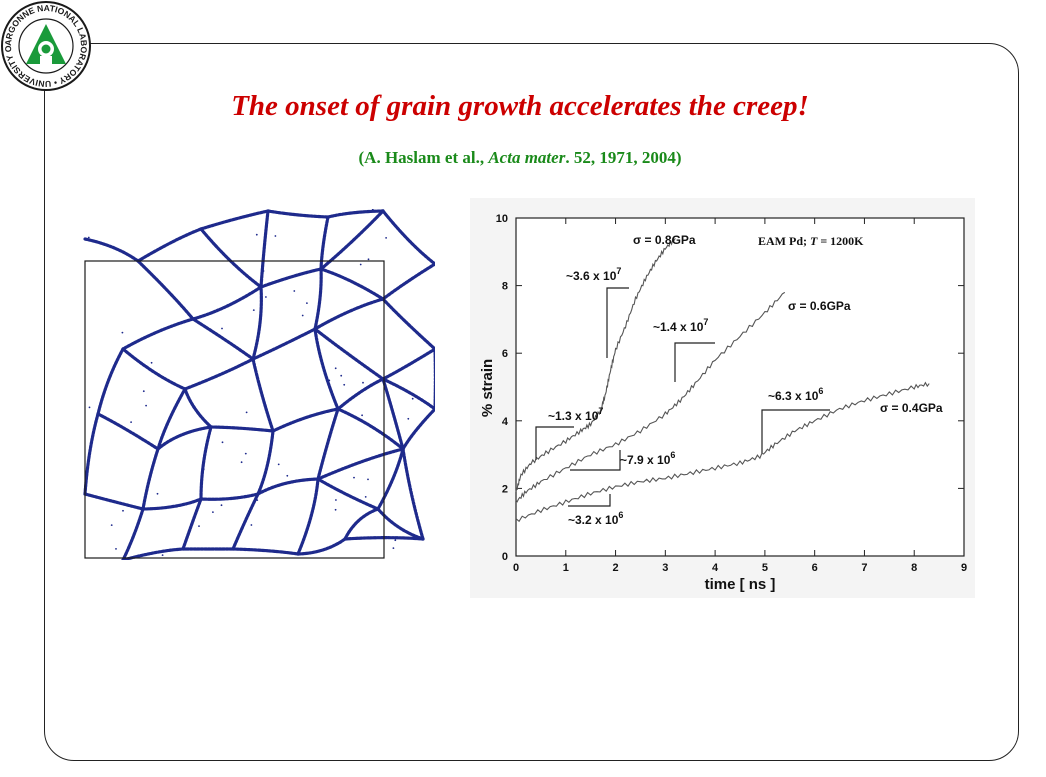  Describe the element at coordinates (502, 219) in the screenshot. I see `y-tick-label: 10` at that location.